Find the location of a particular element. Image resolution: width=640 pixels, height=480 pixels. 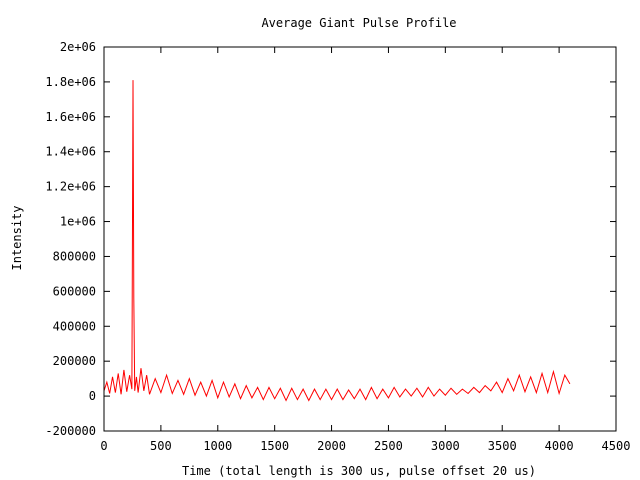

x-tick-label: 0 is located at coordinates (103, 446).